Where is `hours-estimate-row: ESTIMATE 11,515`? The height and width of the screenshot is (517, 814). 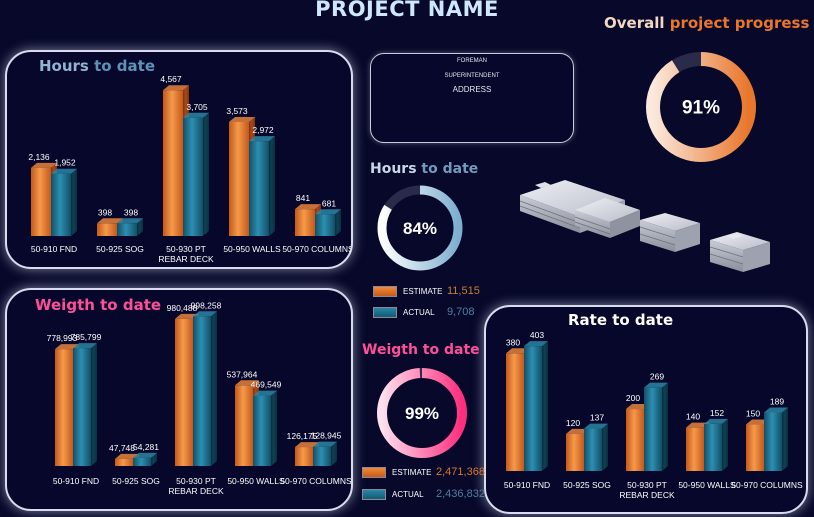 hours-estimate-row: ESTIMATE 11,515 is located at coordinates (426, 291).